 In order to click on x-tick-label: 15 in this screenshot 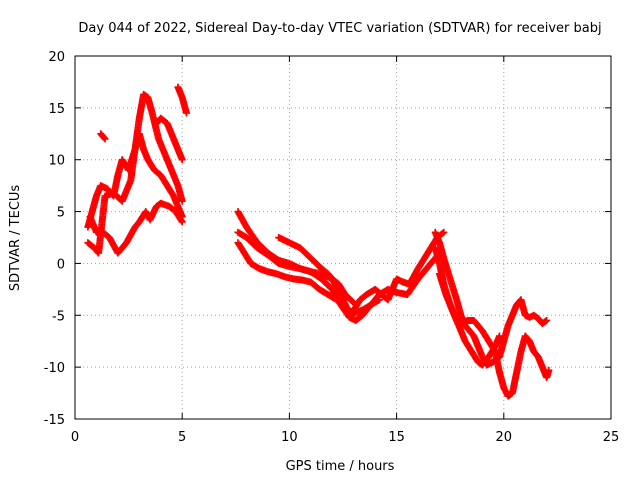, I will do `click(396, 437)`.